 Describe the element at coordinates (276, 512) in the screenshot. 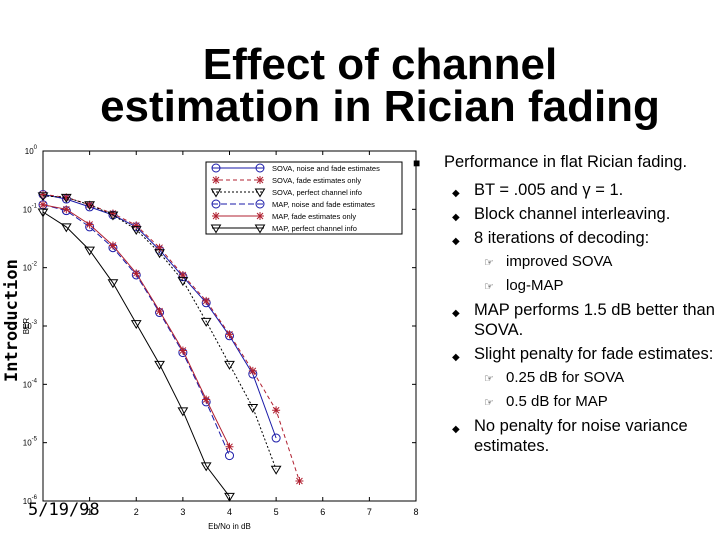

I see `x-tick-label: 5` at that location.